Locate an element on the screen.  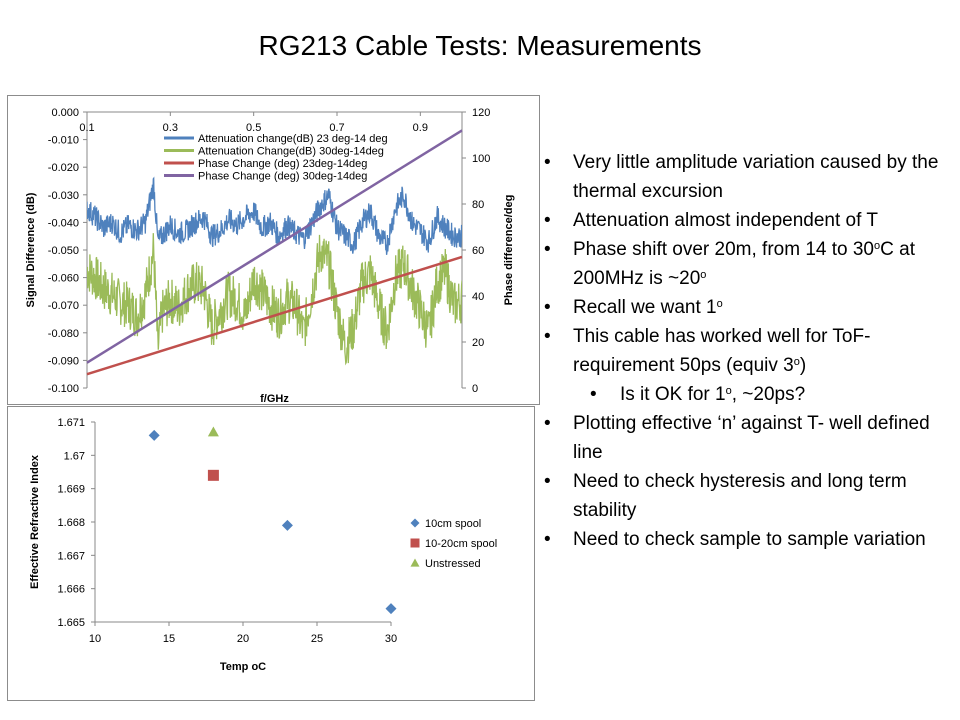
x-tick-label: 20 is located at coordinates (243, 639).